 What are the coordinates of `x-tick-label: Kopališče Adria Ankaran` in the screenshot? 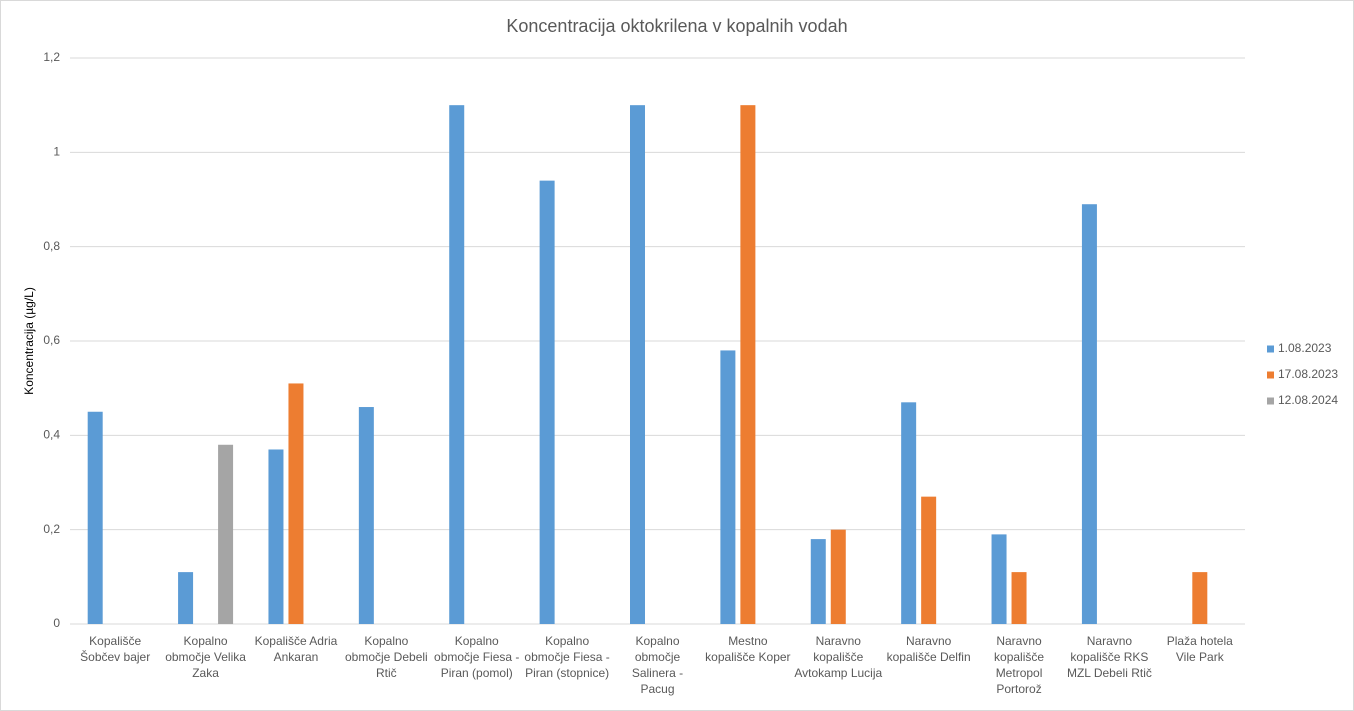 It's located at (296, 649).